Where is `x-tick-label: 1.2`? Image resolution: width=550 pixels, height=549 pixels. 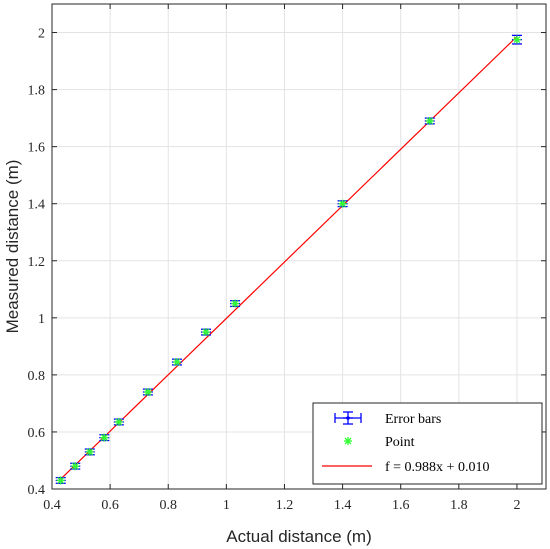
x-tick-label: 1.2 is located at coordinates (285, 505).